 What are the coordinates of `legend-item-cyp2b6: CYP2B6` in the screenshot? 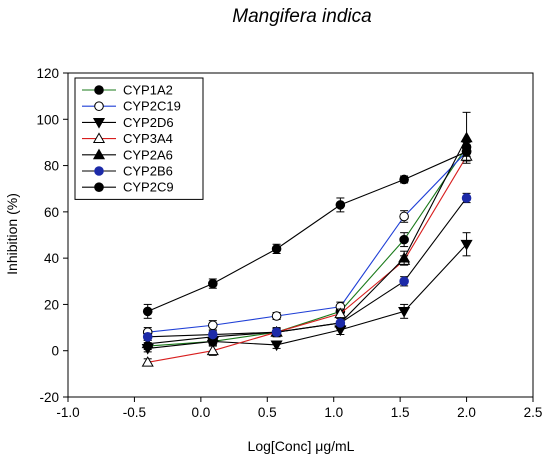 It's located at (127, 171).